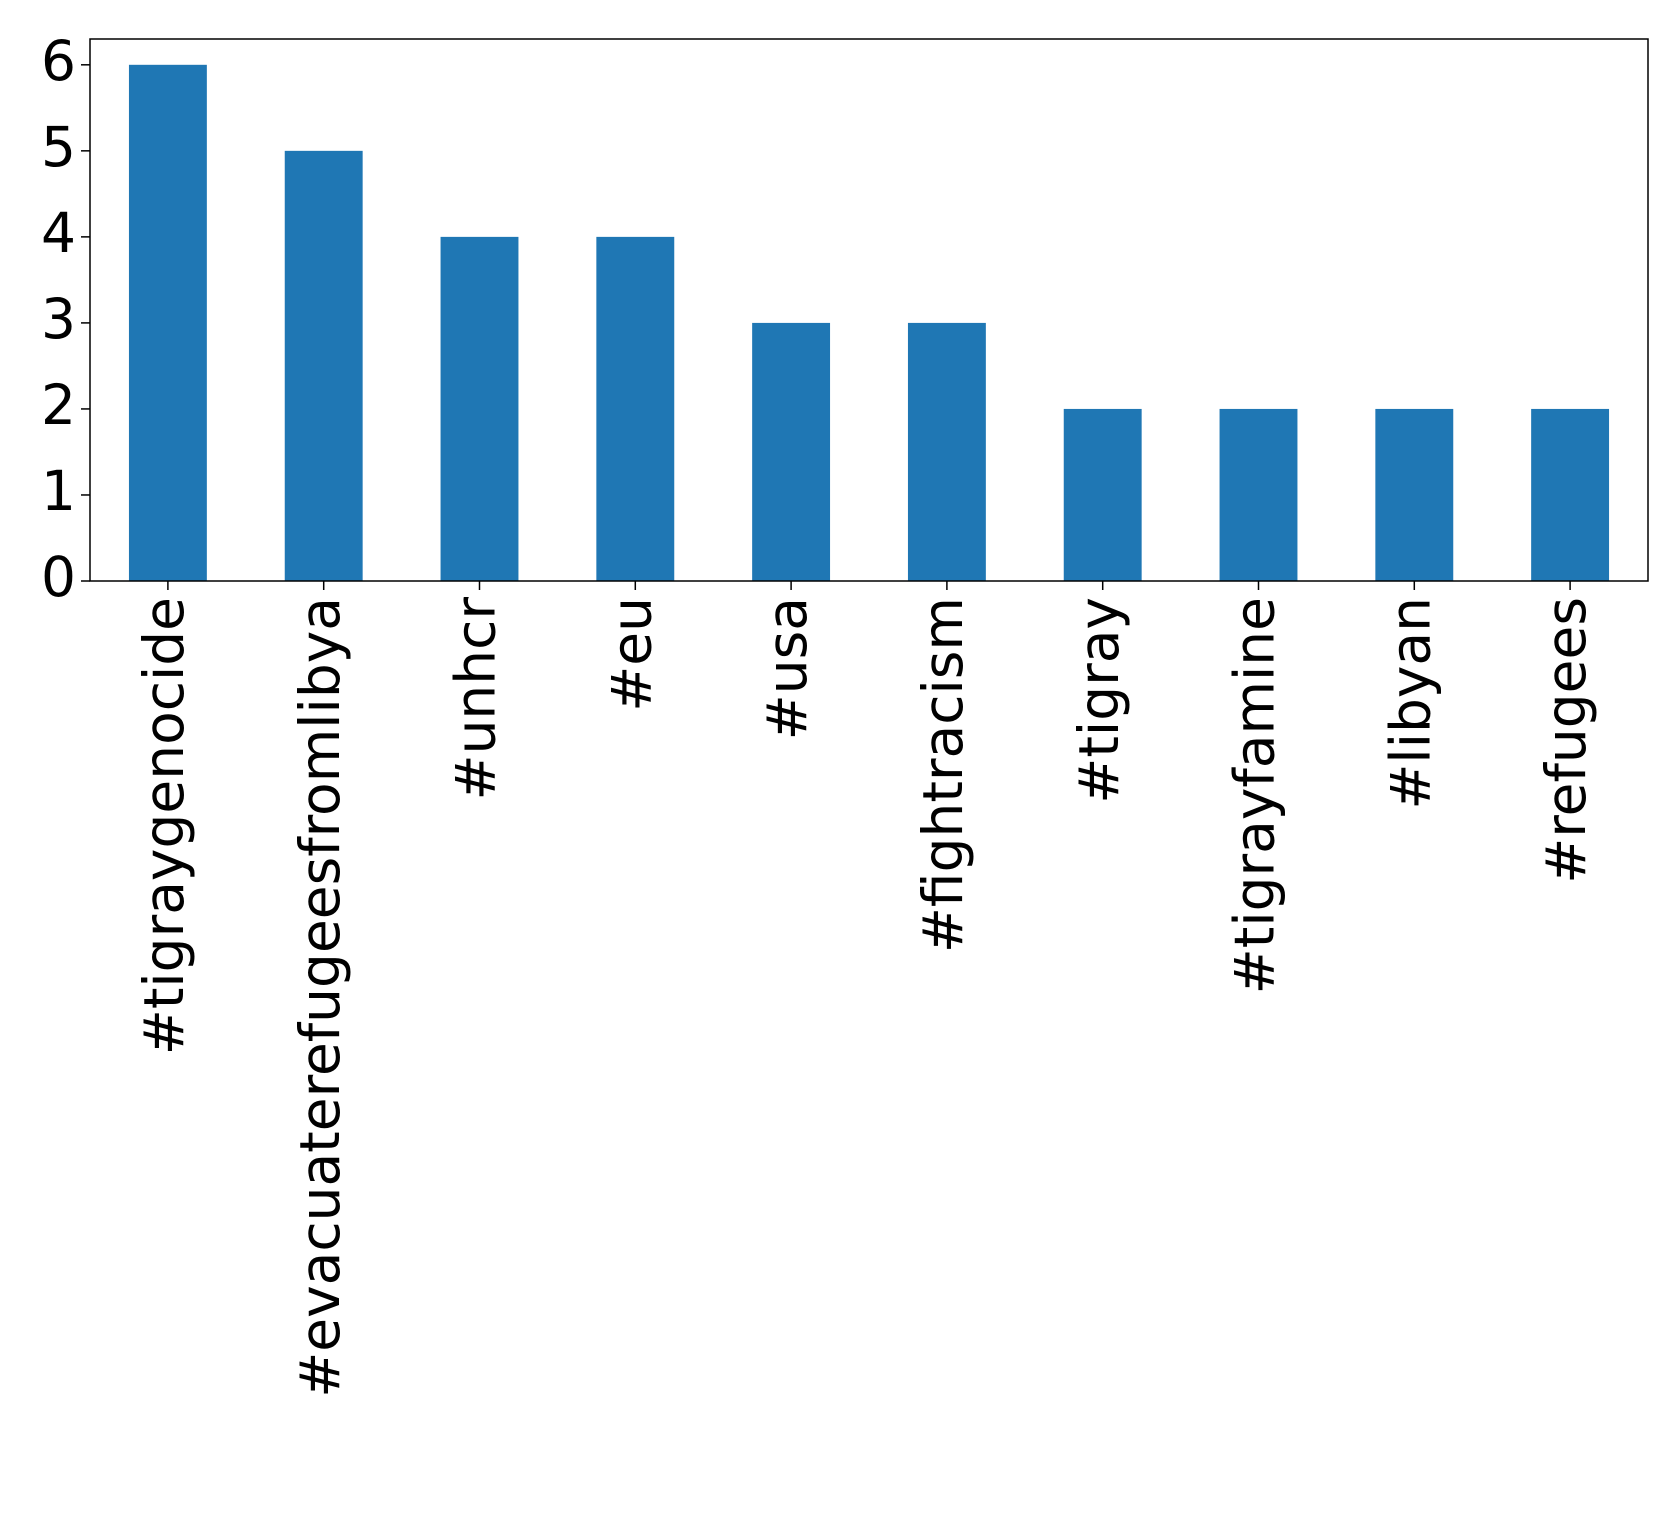 This screenshot has width=1679, height=1538. What do you see at coordinates (1255, 795) in the screenshot?
I see `x-tick-label: #tigrayfamine` at bounding box center [1255, 795].